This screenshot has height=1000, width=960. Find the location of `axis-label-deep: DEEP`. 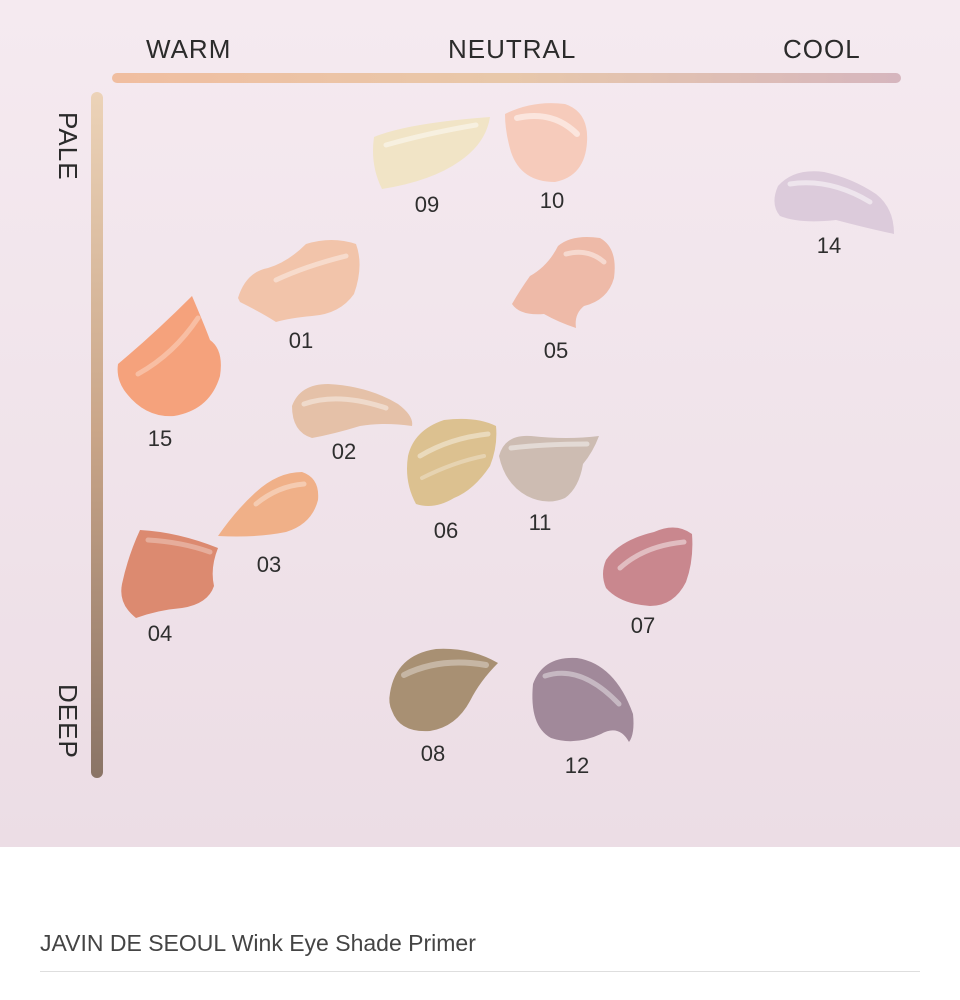

axis-label-deep: DEEP is located at coordinates (68, 721).